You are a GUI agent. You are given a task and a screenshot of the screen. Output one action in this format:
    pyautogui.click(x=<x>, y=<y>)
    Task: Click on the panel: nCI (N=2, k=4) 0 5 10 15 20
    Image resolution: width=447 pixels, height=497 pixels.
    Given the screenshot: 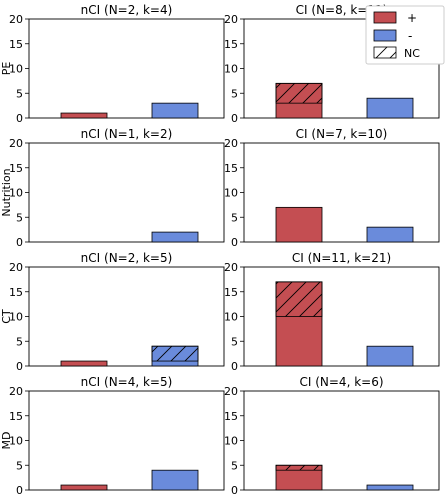 What is the action you would take?
    pyautogui.click(x=117, y=64)
    